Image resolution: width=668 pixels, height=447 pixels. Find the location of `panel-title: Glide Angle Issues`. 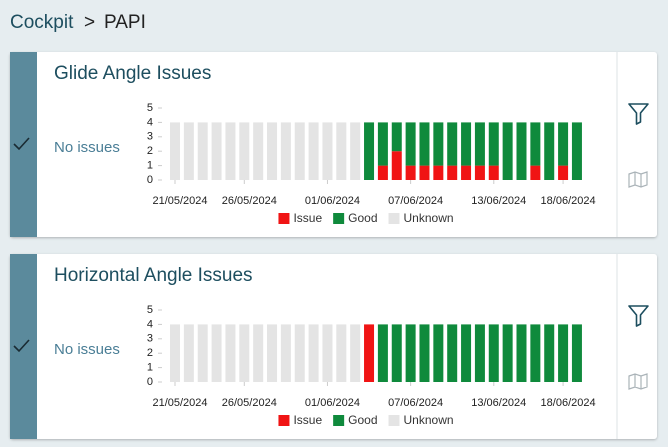

panel-title: Glide Angle Issues is located at coordinates (132, 73).